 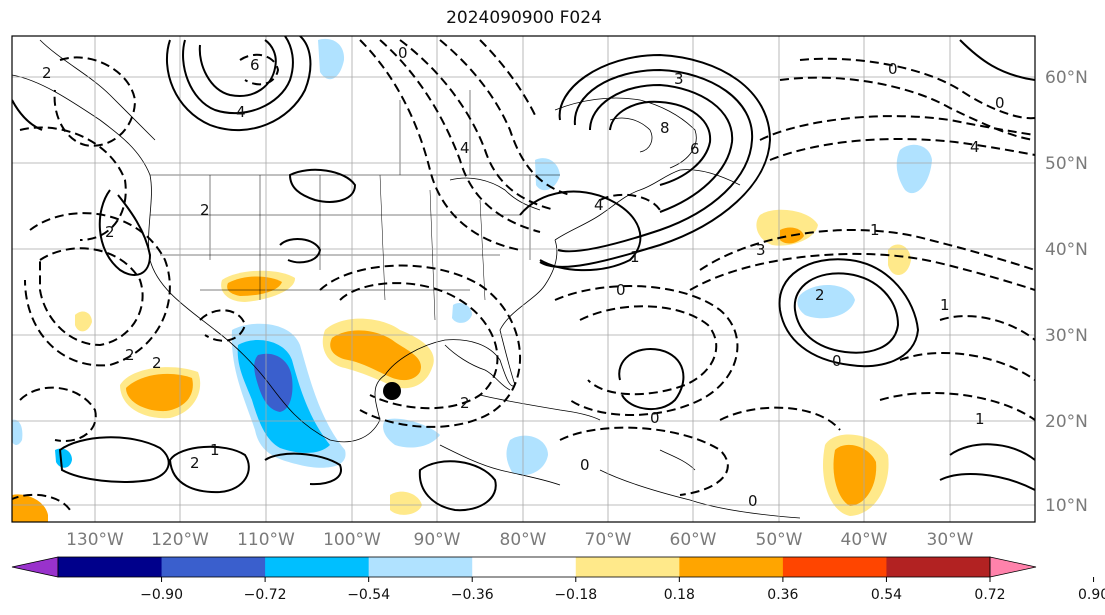 I want to click on contour-label: 8, so click(x=665, y=128).